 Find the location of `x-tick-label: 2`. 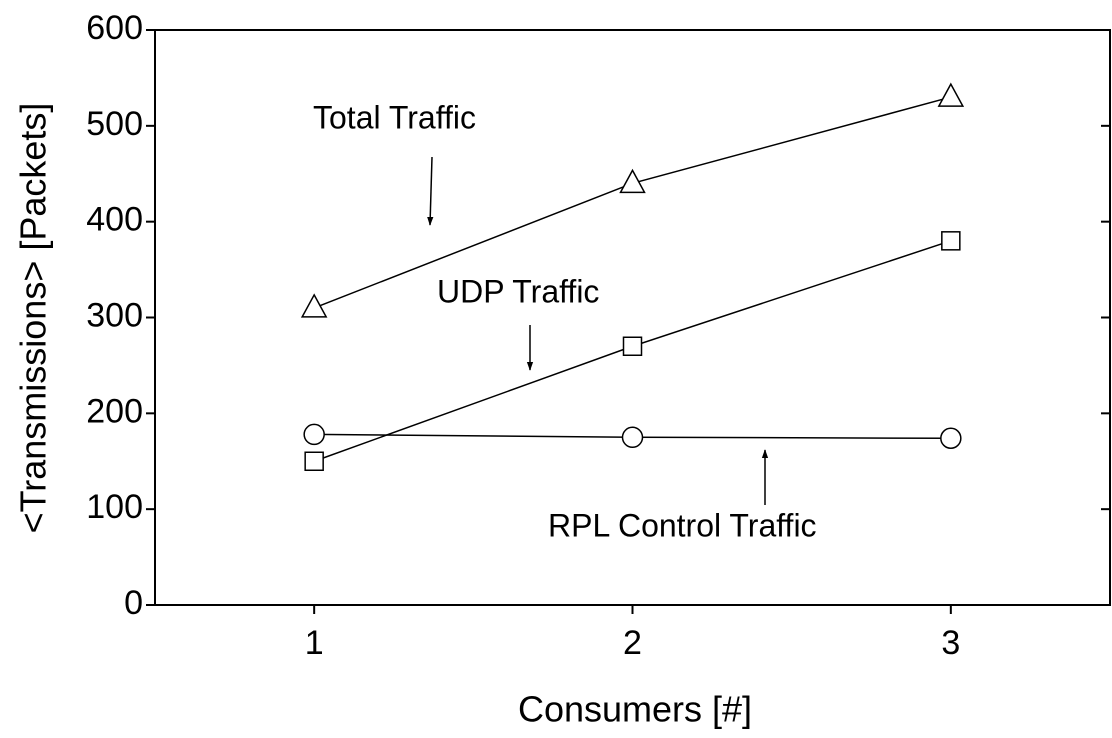

x-tick-label: 2 is located at coordinates (632, 643).